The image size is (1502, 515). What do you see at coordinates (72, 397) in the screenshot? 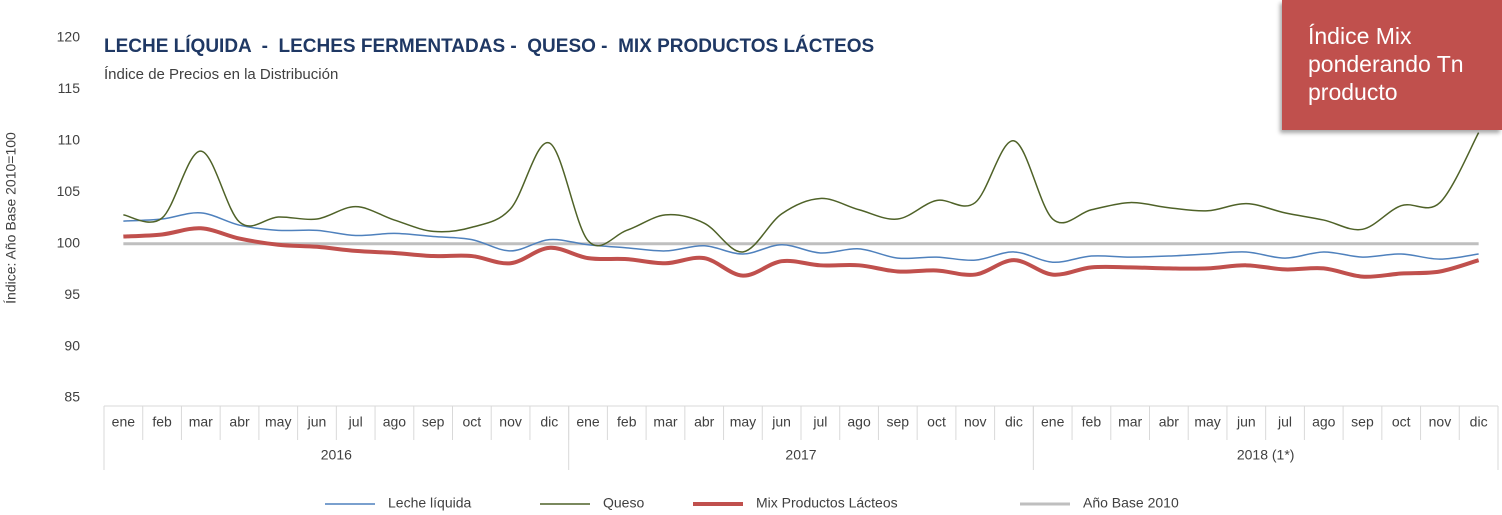
I see `y-tick-label: 85` at bounding box center [72, 397].